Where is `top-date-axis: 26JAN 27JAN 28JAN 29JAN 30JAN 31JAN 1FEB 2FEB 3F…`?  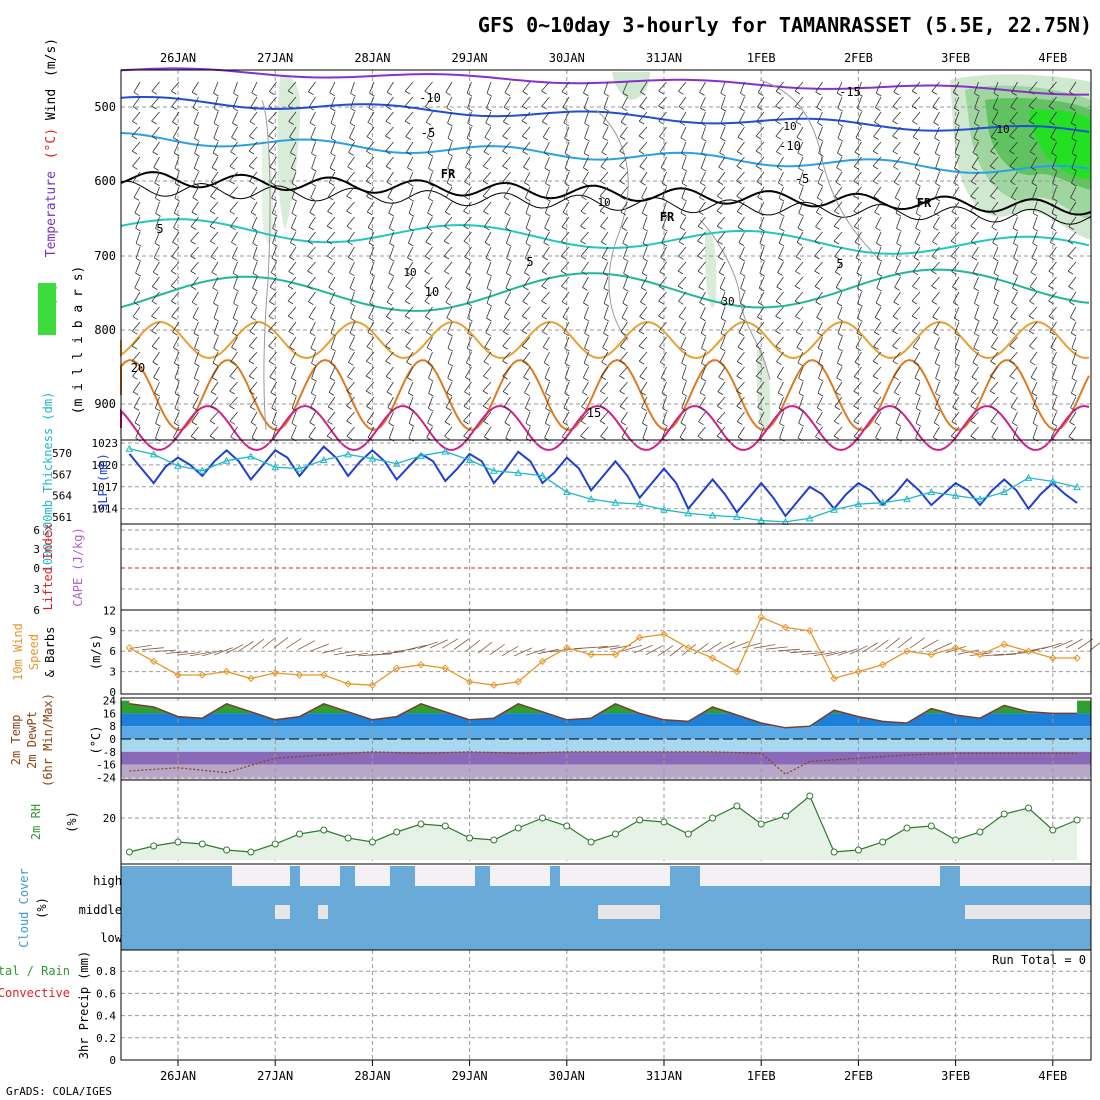 top-date-axis: 26JAN 27JAN 28JAN 29JAN 30JAN 31JAN 1FEB 2FEB 3F… is located at coordinates (613, 58).